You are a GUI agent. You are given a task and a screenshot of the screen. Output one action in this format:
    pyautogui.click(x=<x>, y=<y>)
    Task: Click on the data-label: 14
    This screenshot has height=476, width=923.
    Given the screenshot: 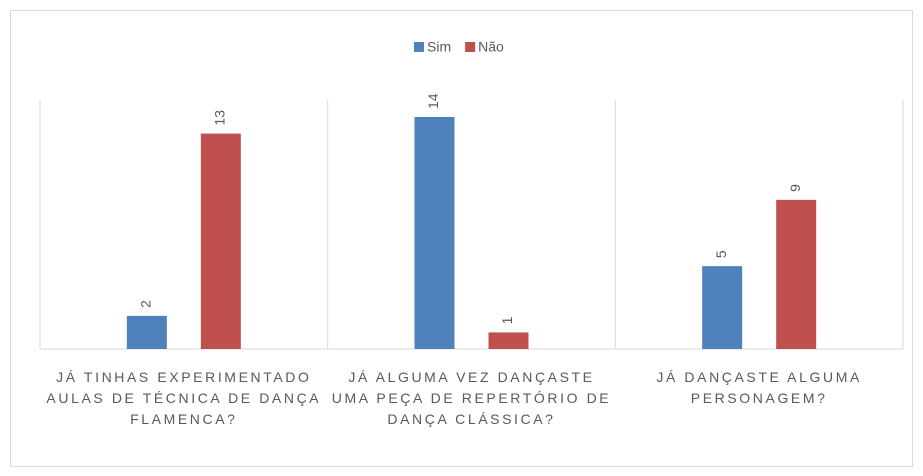 What is the action you would take?
    pyautogui.click(x=433, y=101)
    